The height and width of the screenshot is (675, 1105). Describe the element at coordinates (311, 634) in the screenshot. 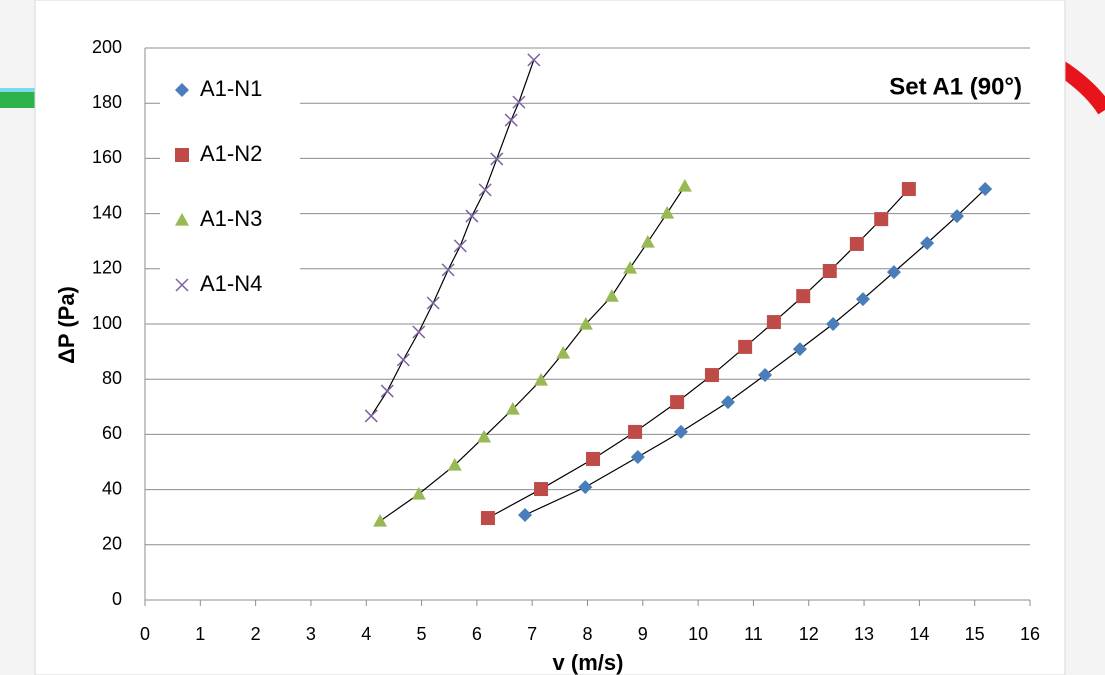

I see `x-tick-label: 3` at that location.